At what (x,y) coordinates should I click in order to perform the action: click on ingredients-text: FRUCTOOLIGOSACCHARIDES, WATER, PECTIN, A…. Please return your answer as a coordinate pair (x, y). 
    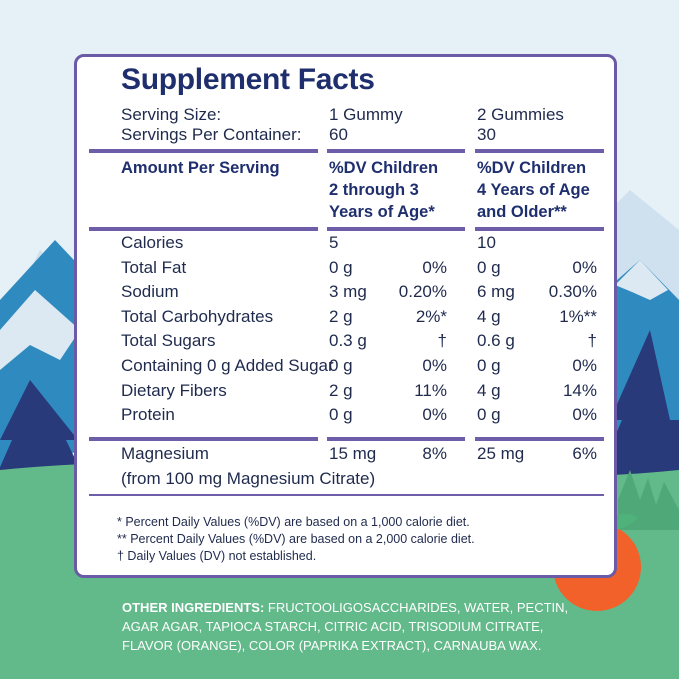
    Looking at the image, I should click on (345, 626).